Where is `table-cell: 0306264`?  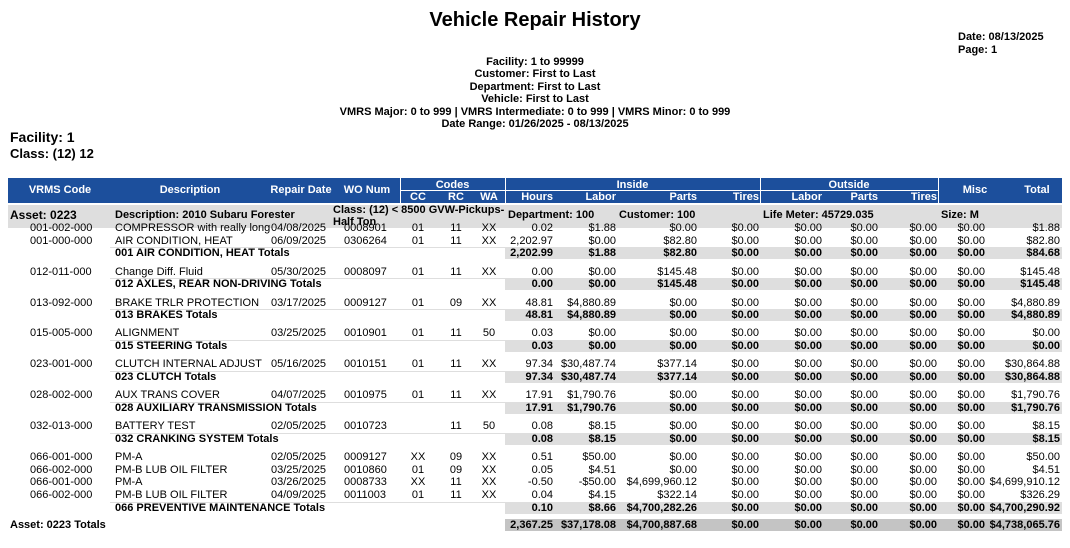 table-cell: 0306264 is located at coordinates (365, 240).